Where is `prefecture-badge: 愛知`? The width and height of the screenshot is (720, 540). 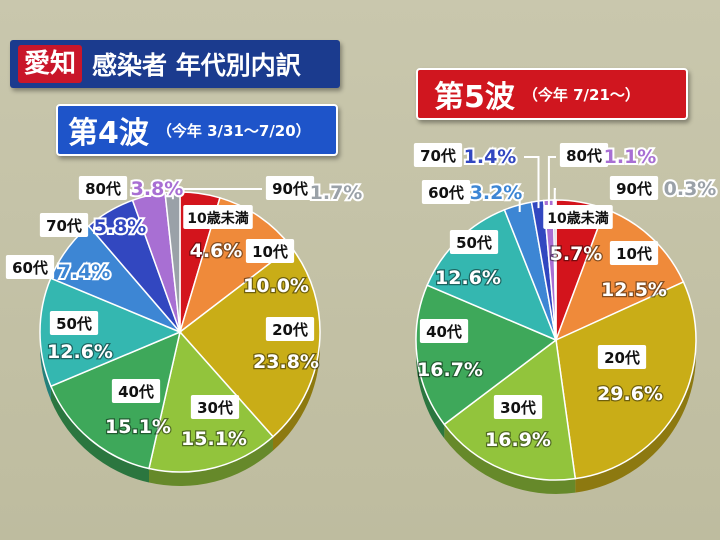
prefecture-badge: 愛知 is located at coordinates (50, 64).